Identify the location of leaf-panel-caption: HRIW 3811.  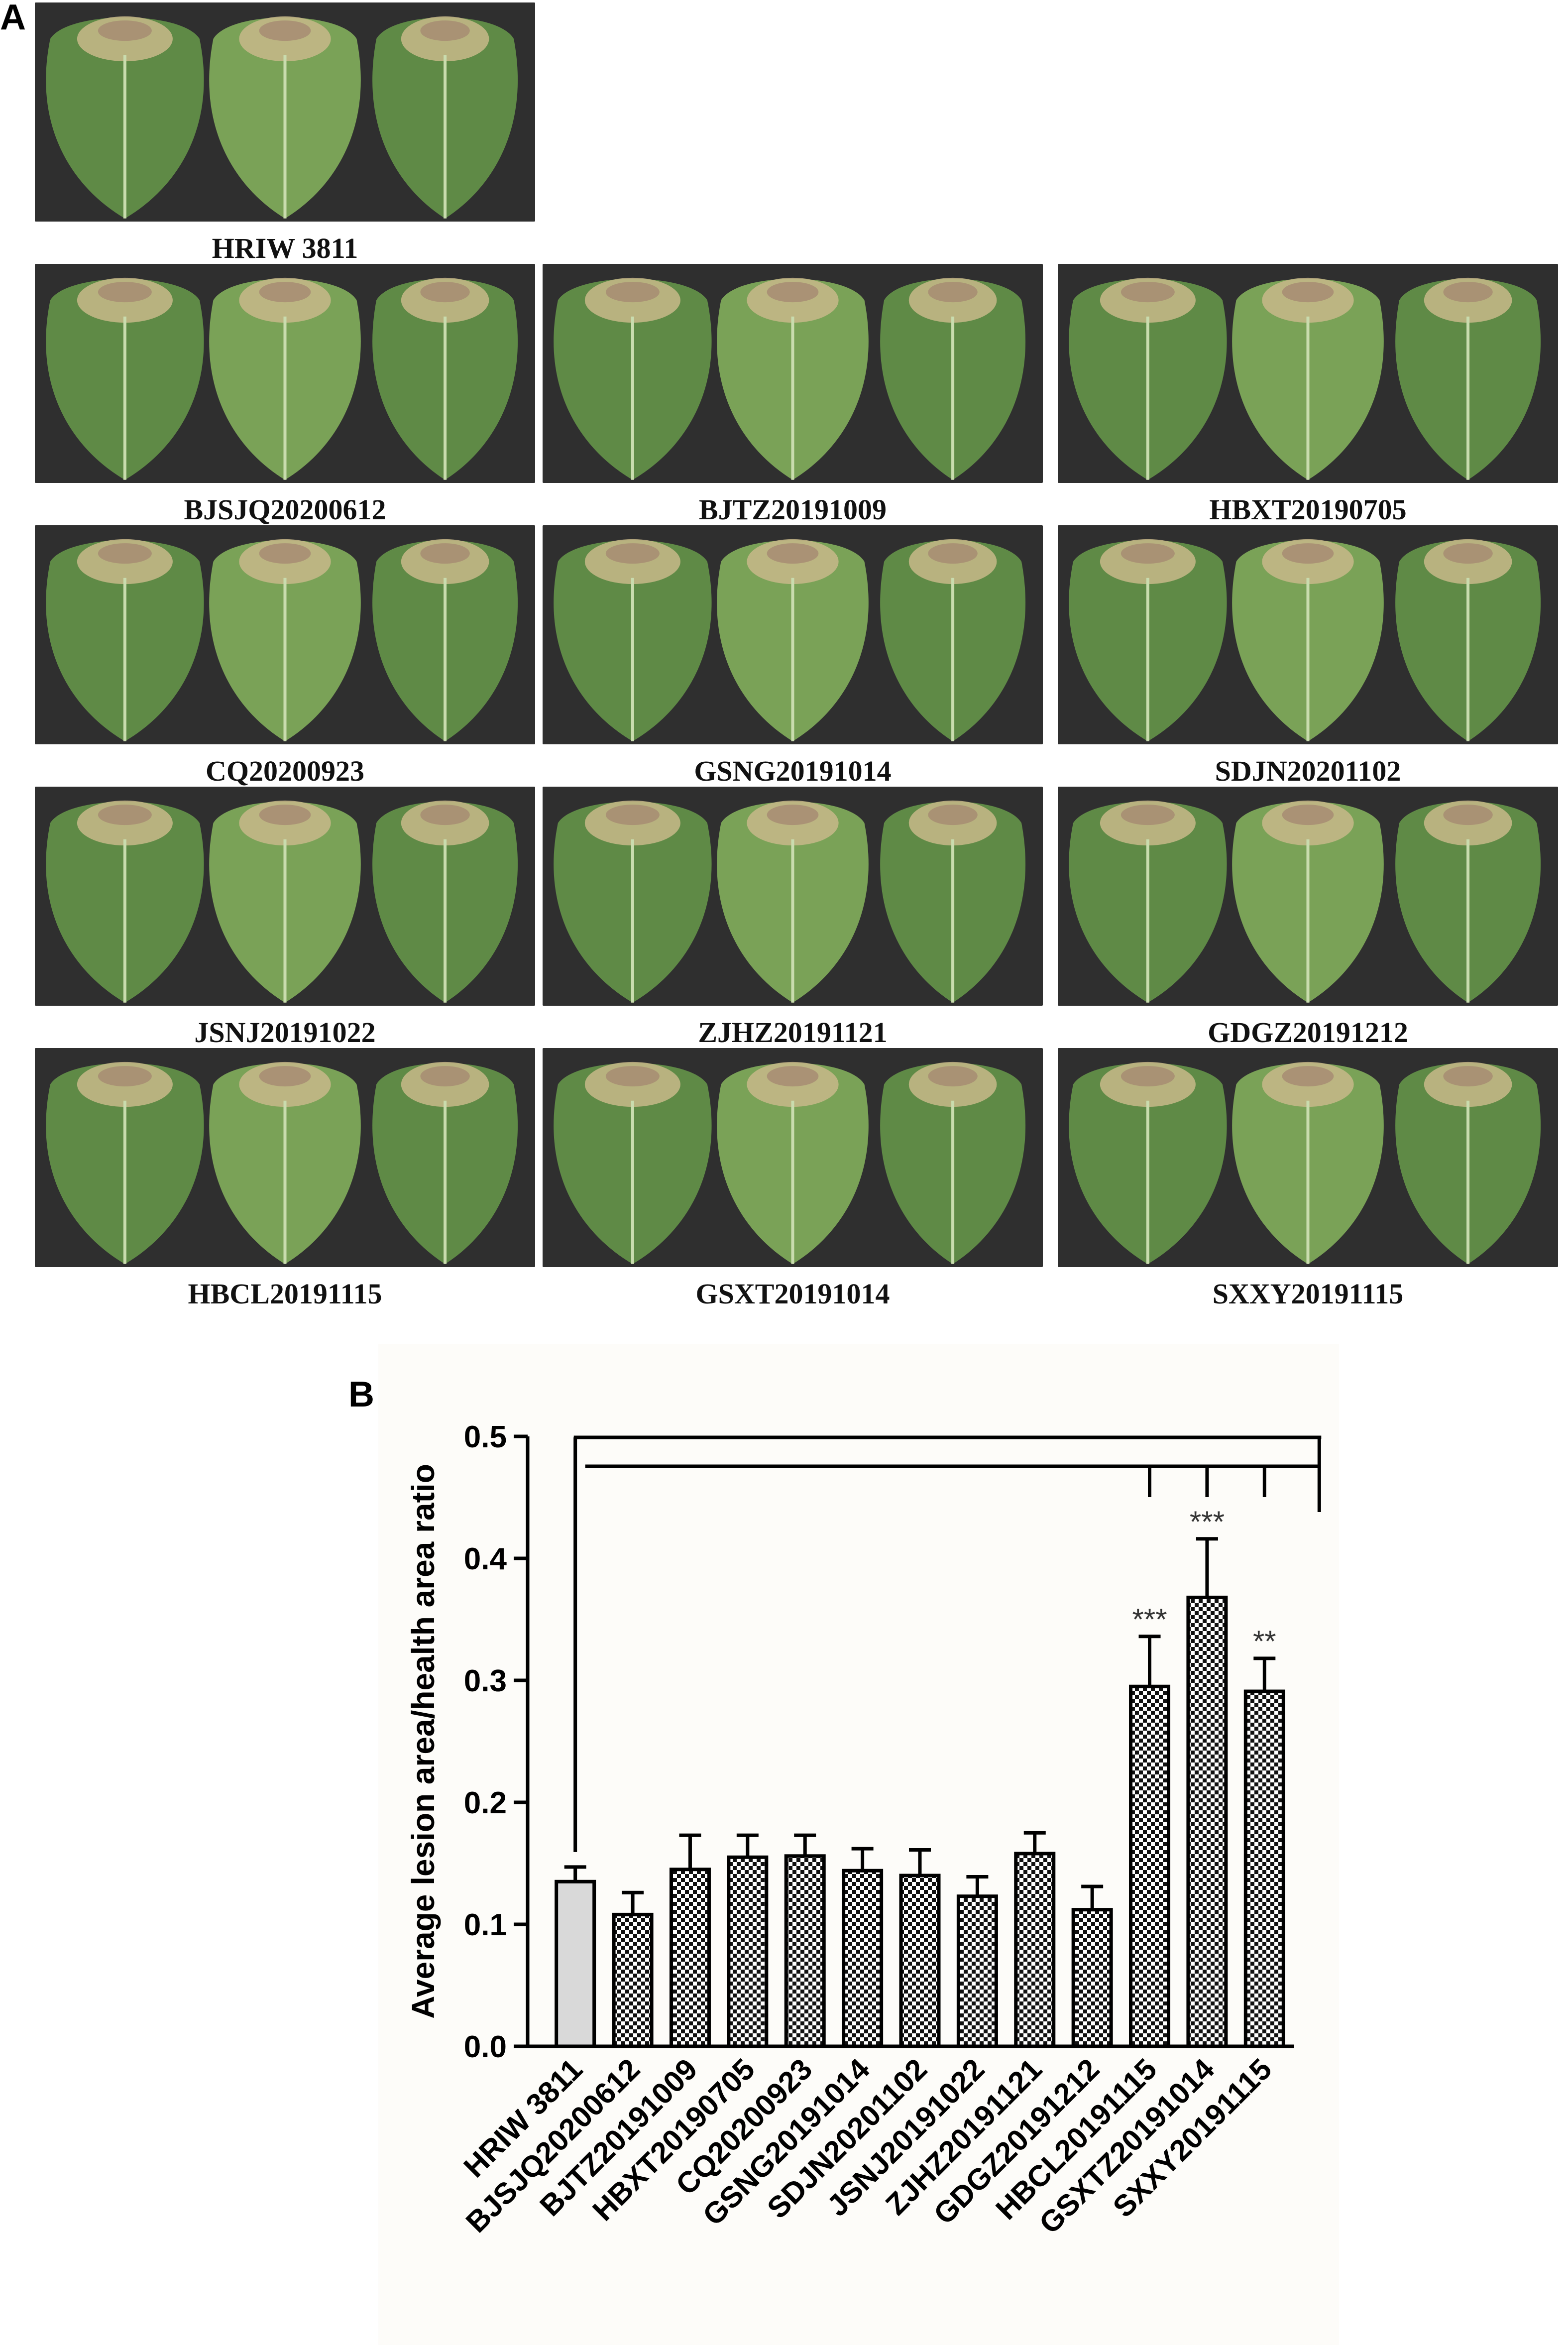
(285, 248).